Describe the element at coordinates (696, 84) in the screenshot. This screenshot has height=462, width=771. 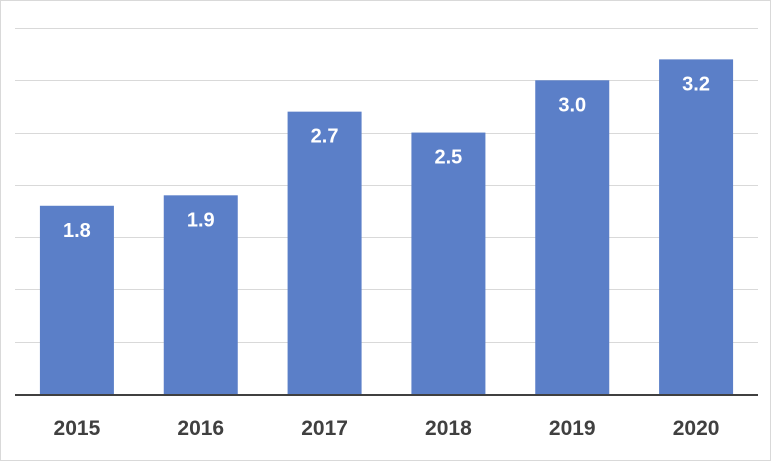
I see `data-label-2020: 3.2` at that location.